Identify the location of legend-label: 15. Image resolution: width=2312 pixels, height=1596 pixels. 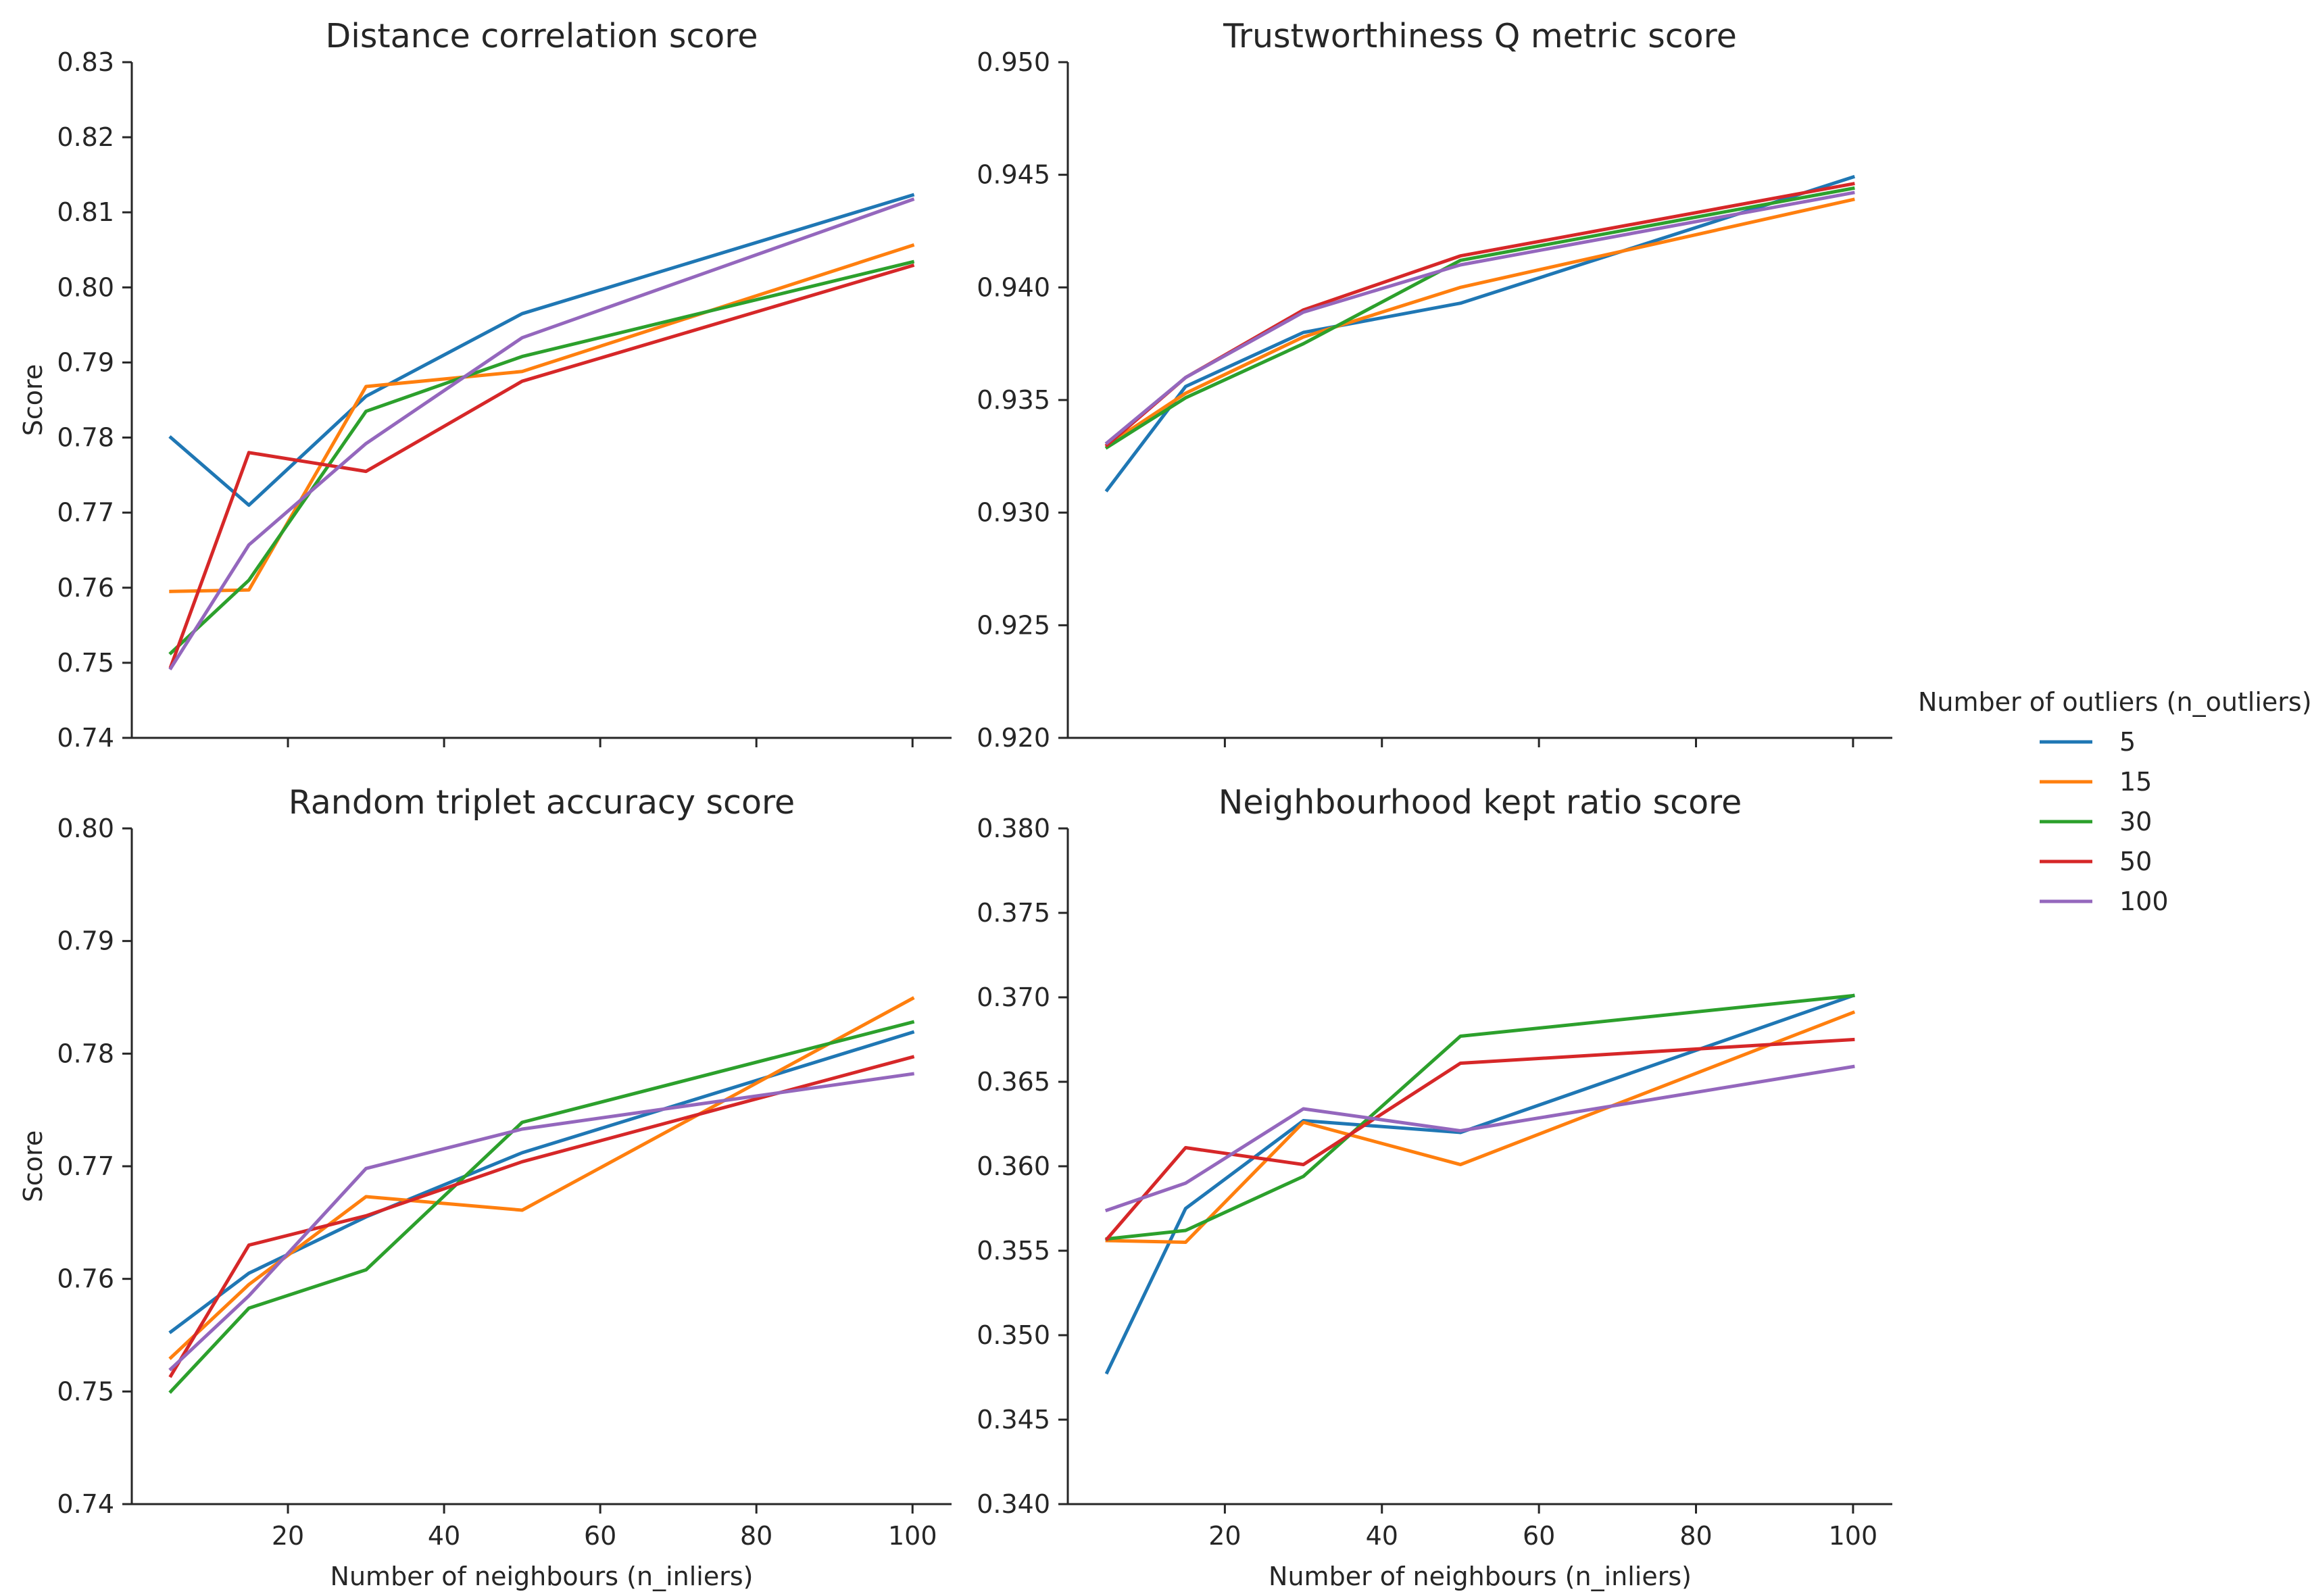
(2135, 782).